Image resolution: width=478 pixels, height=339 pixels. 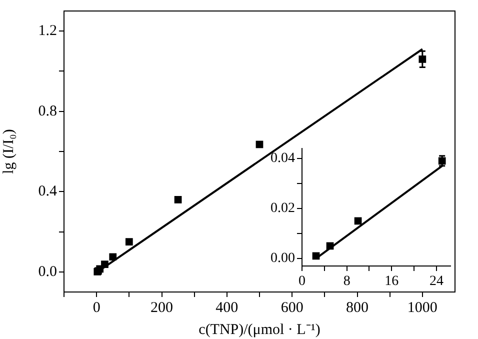 What do you see at coordinates (436, 282) in the screenshot?
I see `x-tick-label: 24` at bounding box center [436, 282].